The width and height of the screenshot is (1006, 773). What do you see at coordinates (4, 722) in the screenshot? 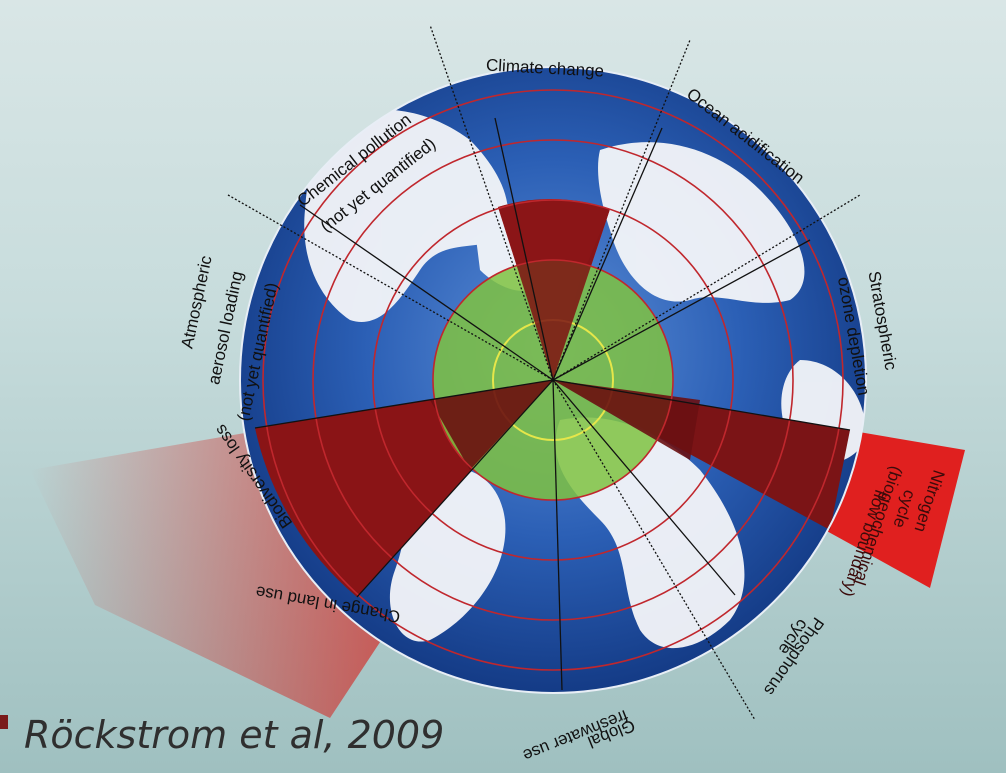
I see `slide-bullet-mark` at bounding box center [4, 722].